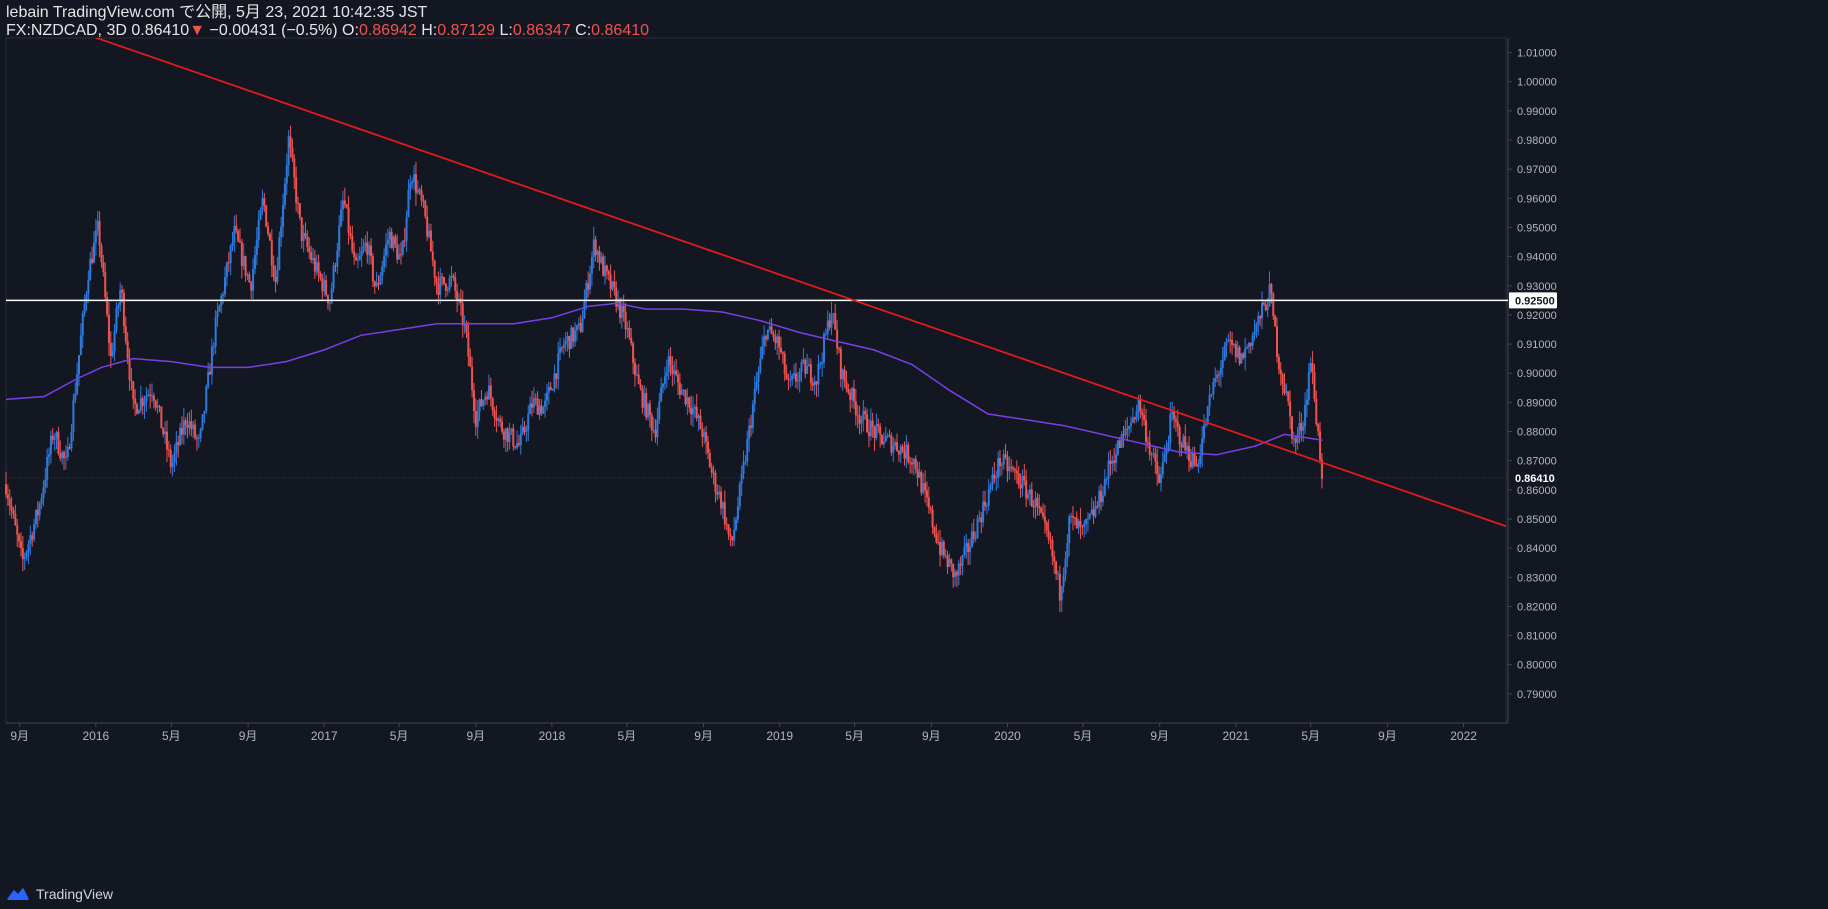  What do you see at coordinates (475, 736) in the screenshot?
I see `time-tick-label: 9月` at bounding box center [475, 736].